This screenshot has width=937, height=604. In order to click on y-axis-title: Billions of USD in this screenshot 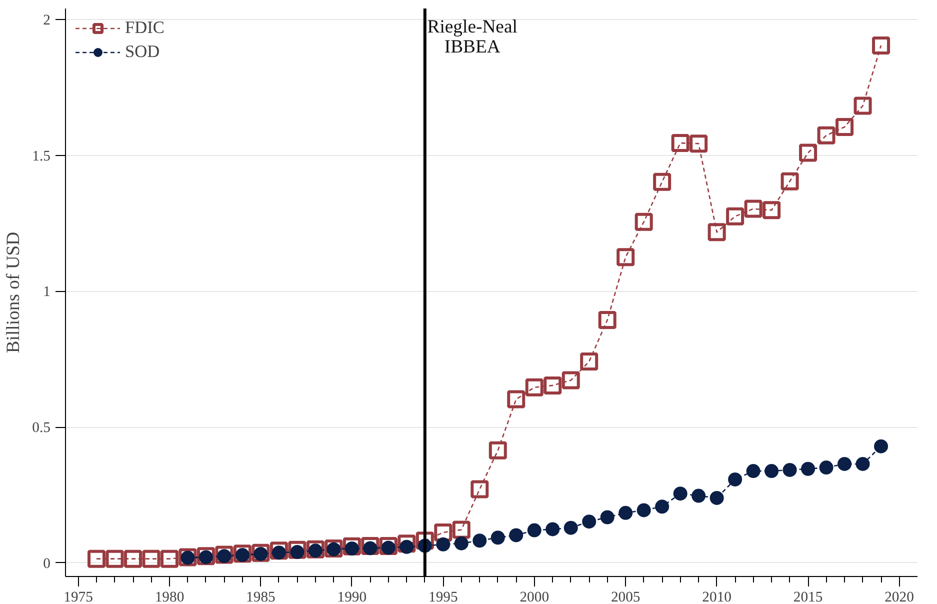, I will do `click(13, 293)`.